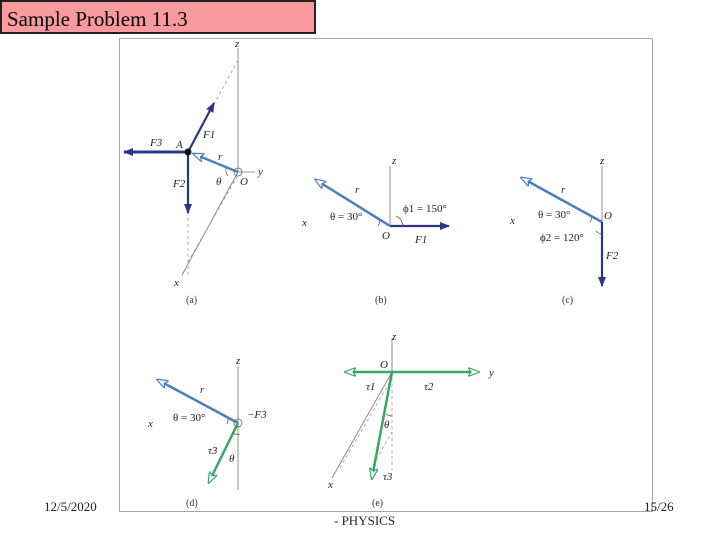 This screenshot has height=540, width=720. Describe the element at coordinates (260, 172) in the screenshot. I see `panel-a-y-label: y` at that location.